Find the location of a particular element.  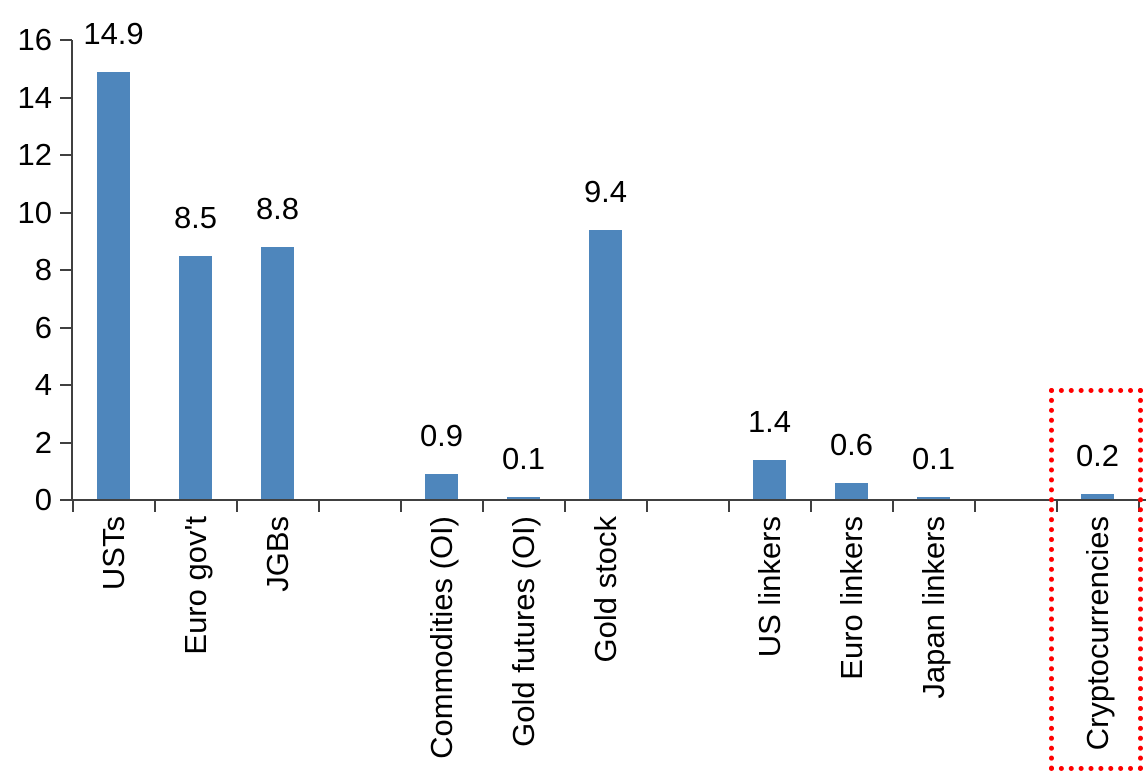

y-axis-tick-label: 16 is located at coordinates (34, 39).